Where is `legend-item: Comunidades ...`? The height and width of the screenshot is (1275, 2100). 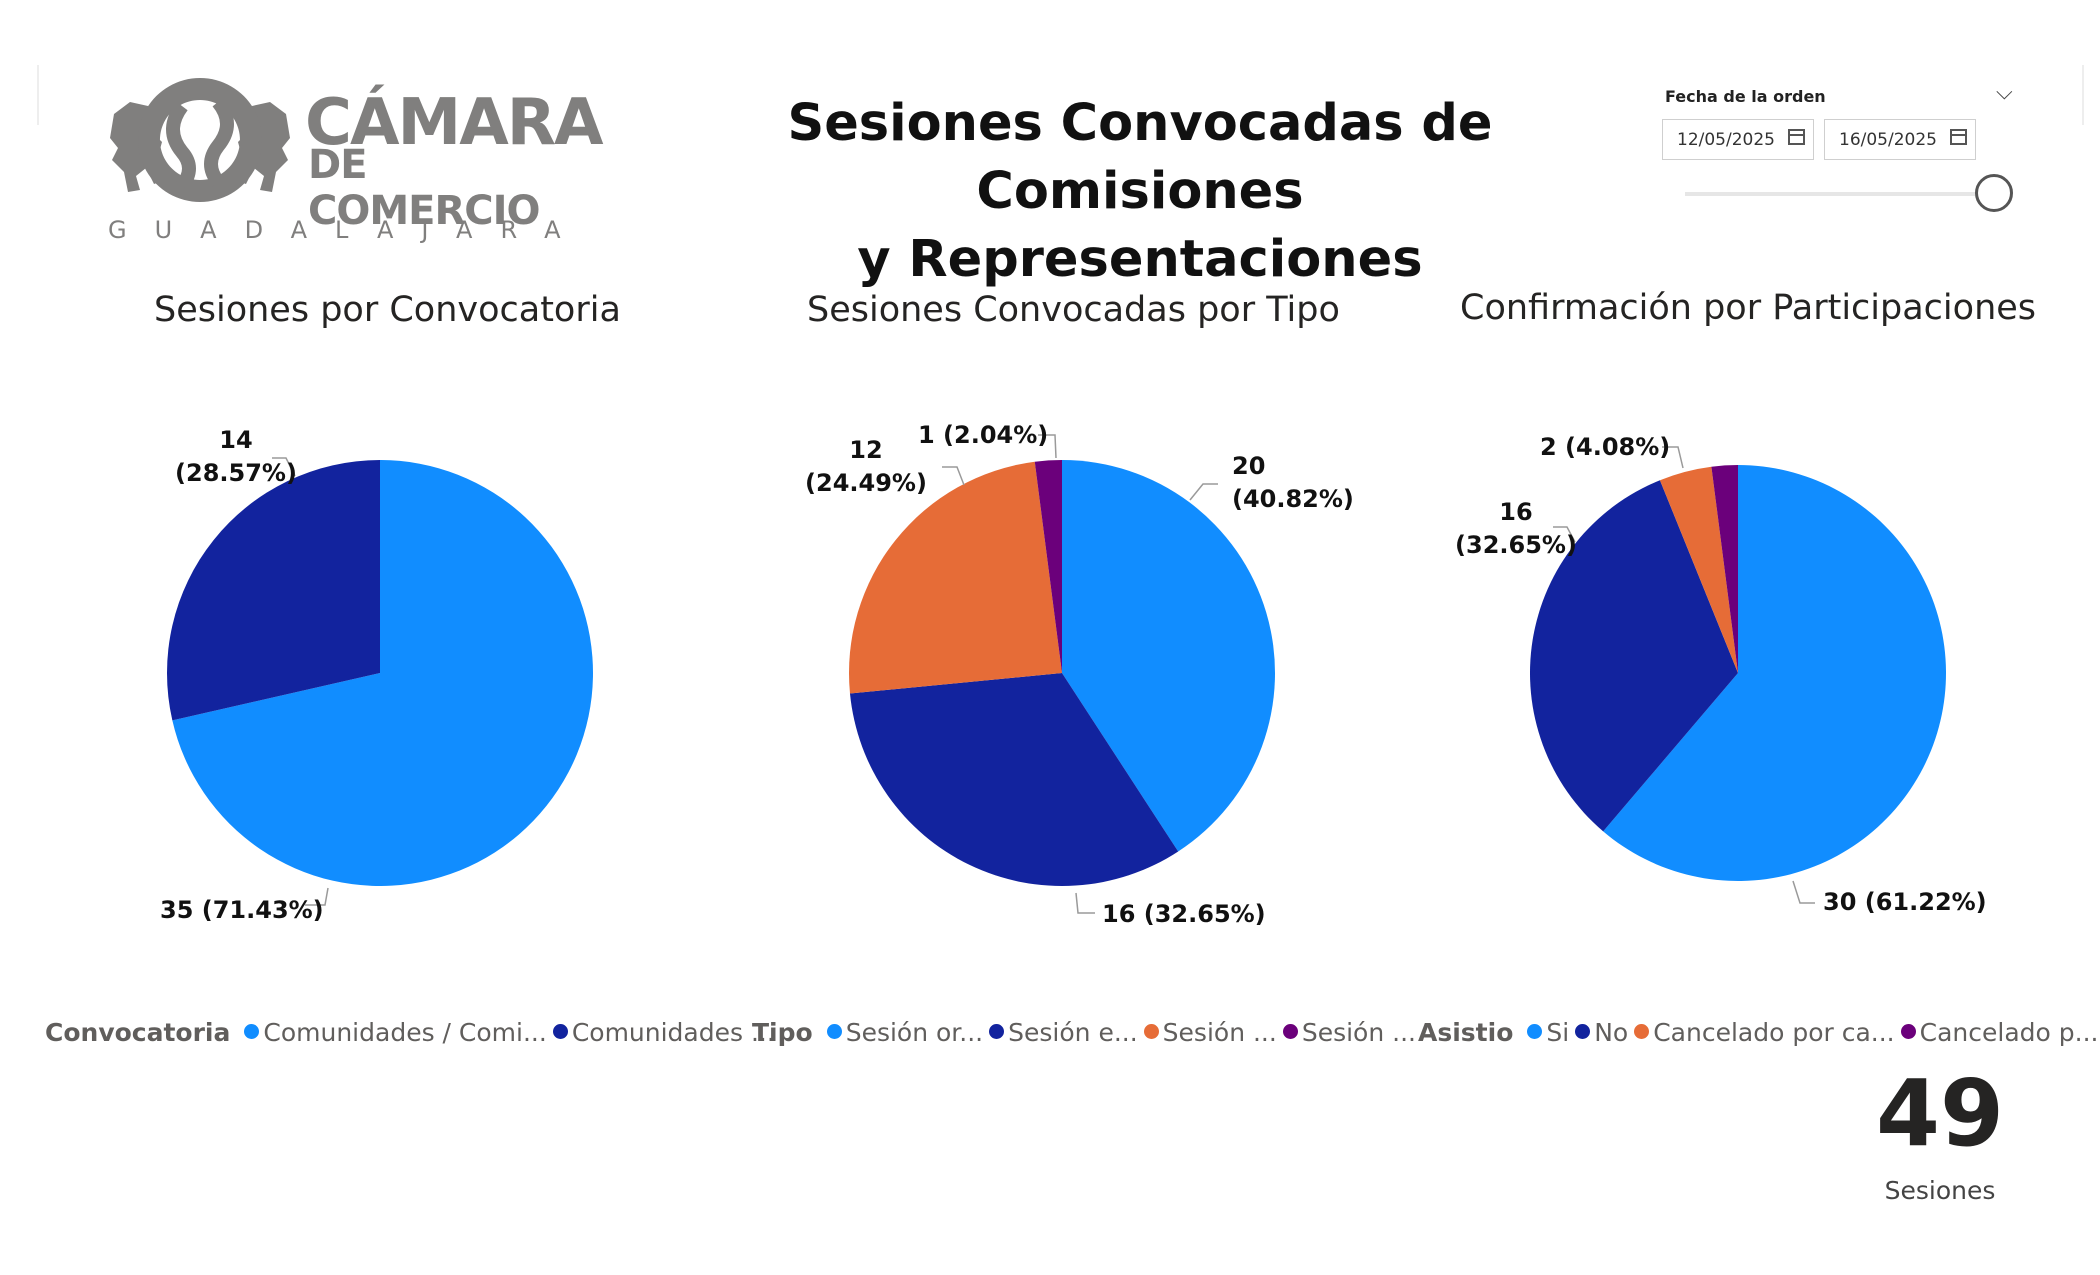
legend-item: Comunidades ... is located at coordinates (661, 1032).